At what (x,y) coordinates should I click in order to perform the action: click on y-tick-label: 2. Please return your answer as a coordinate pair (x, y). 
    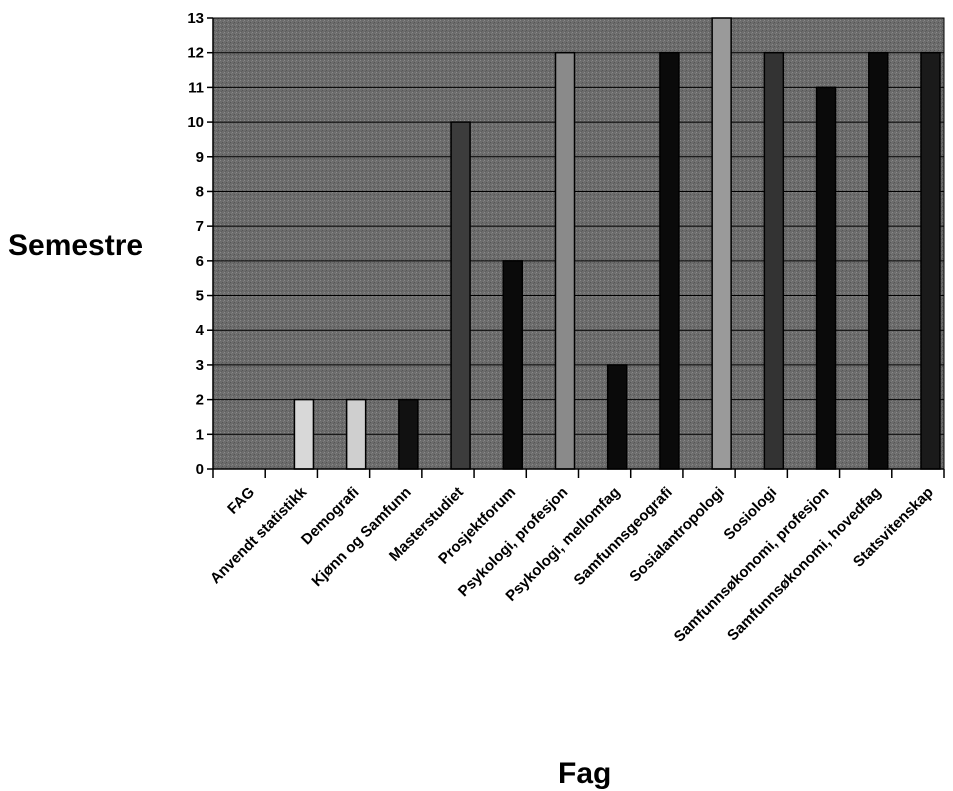
    Looking at the image, I should click on (200, 400).